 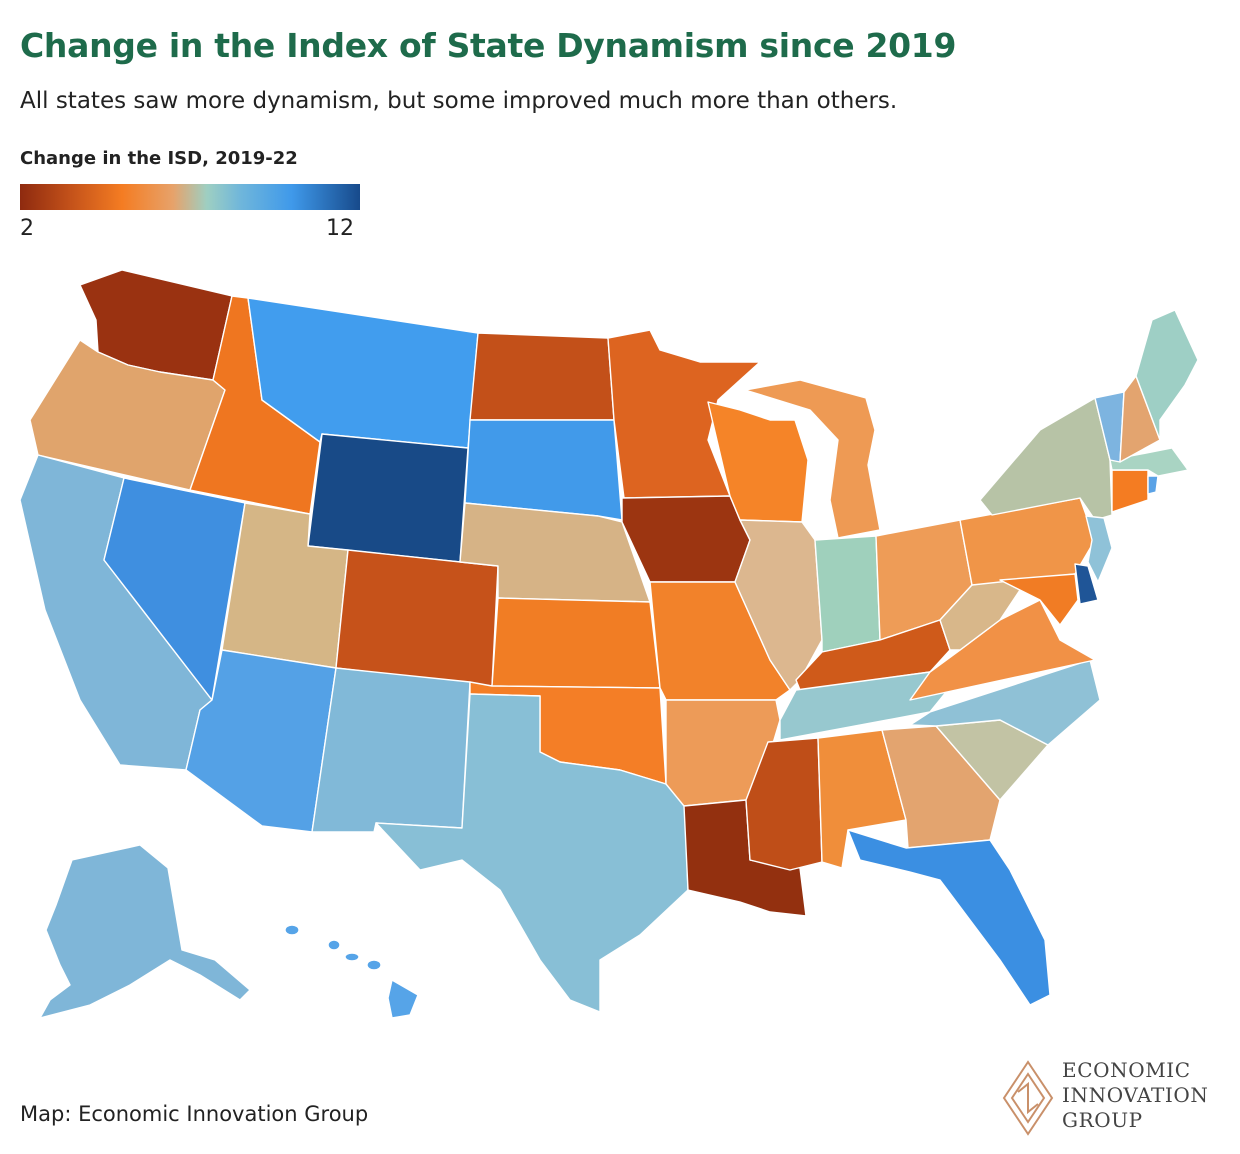 I want to click on legend-max-label: 12, so click(x=340, y=228).